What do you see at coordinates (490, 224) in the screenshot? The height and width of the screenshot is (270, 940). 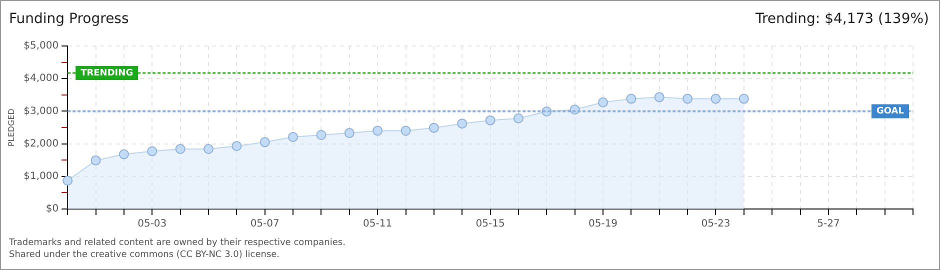 I see `x-tick-label: 05-15` at bounding box center [490, 224].